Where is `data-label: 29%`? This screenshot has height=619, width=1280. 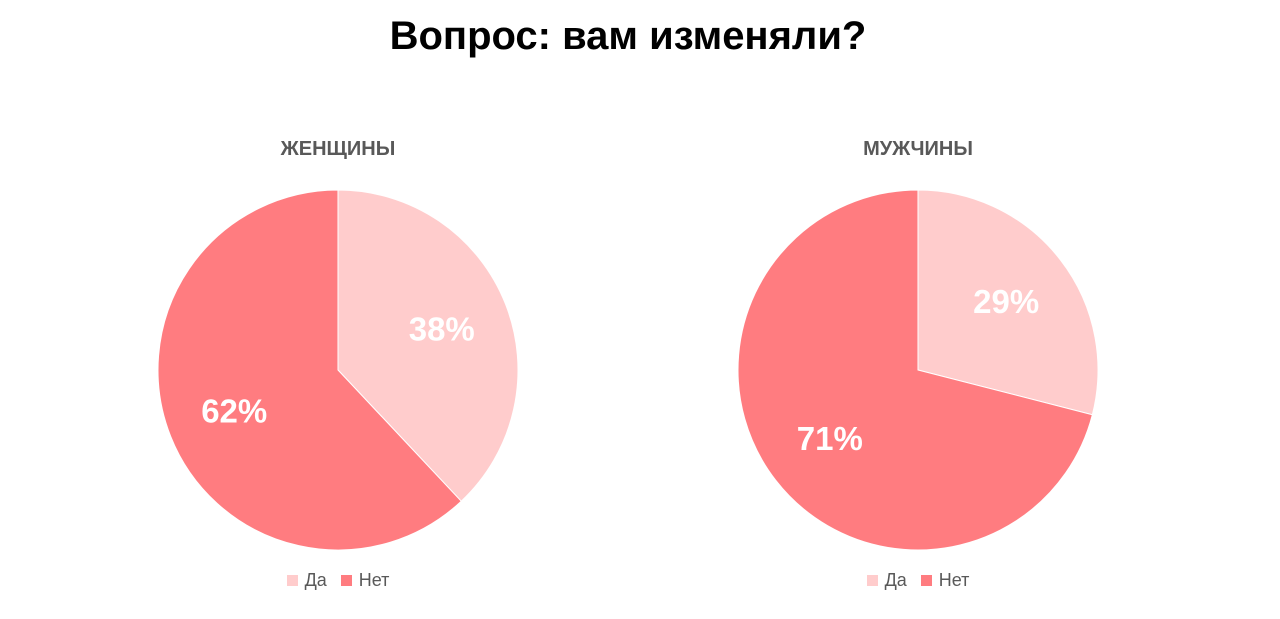
data-label: 29% is located at coordinates (1006, 301).